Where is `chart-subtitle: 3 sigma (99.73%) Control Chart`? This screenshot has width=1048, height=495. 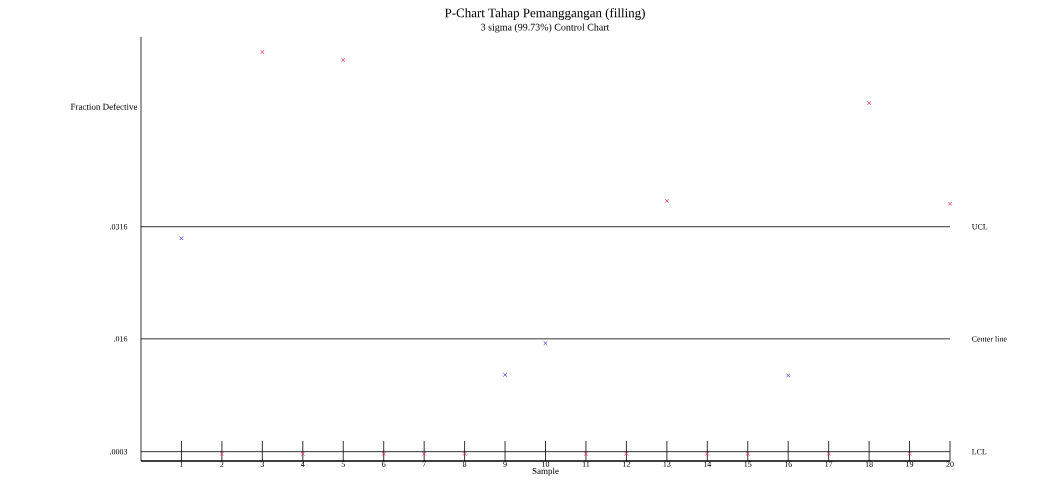
chart-subtitle: 3 sigma (99.73%) Control Chart is located at coordinates (545, 28).